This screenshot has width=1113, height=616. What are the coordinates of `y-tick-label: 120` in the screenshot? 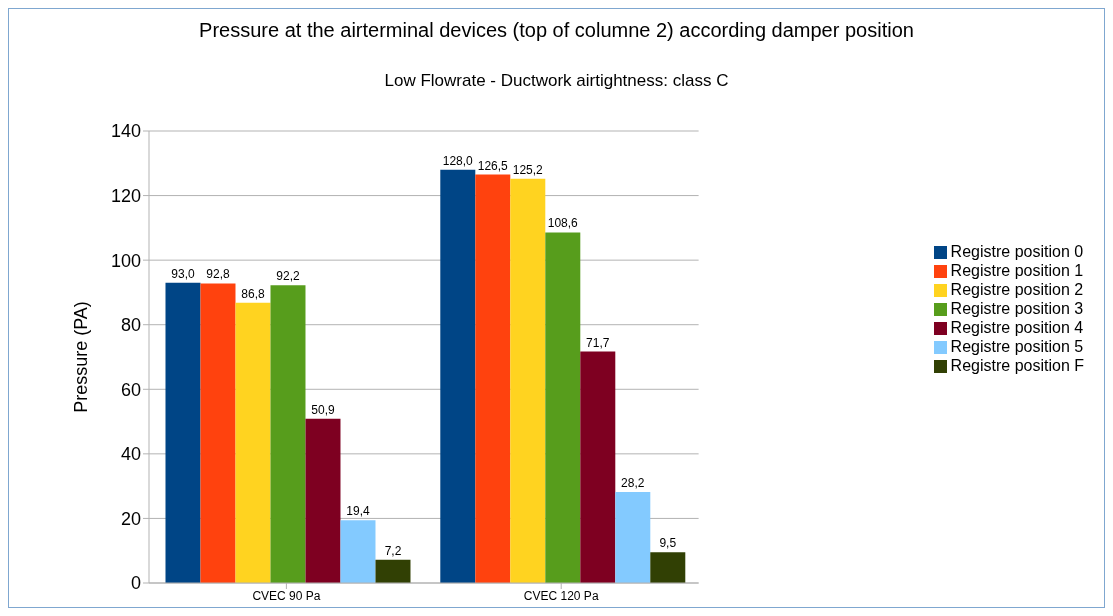 It's located at (125, 195).